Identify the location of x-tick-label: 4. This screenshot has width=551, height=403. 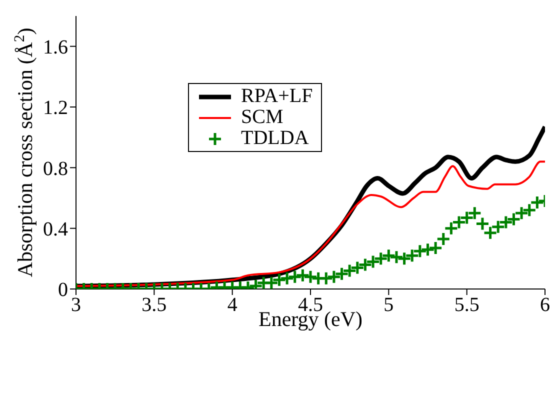
(232, 305).